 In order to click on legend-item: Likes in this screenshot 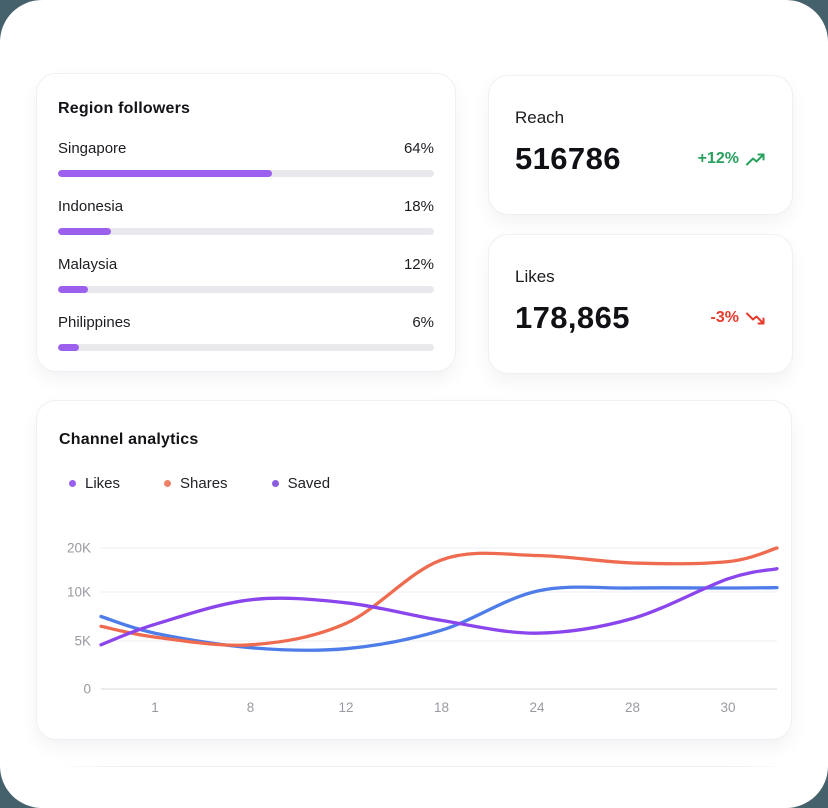, I will do `click(94, 483)`.